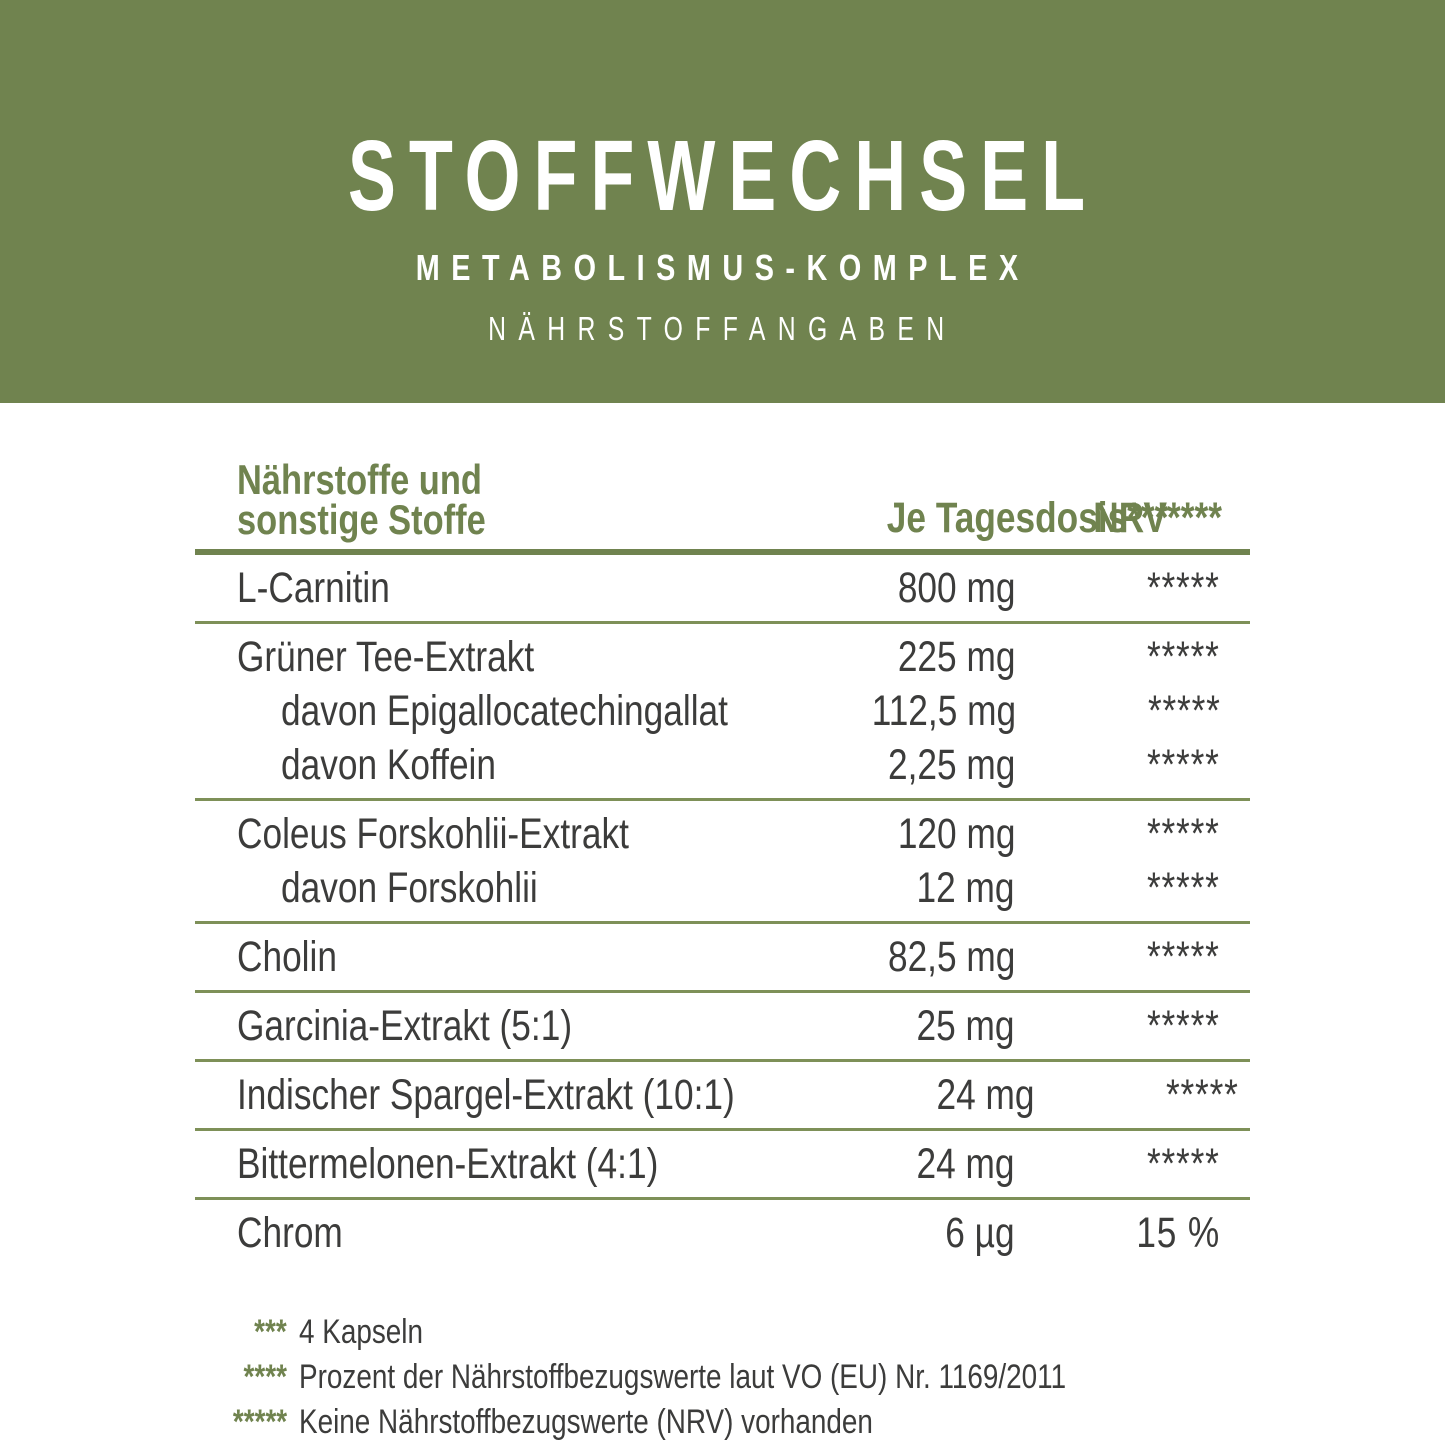 This screenshot has height=1445, width=1445. I want to click on column-header-nutrients: Nährstoffe und sonstige Stoffe, so click(510, 498).